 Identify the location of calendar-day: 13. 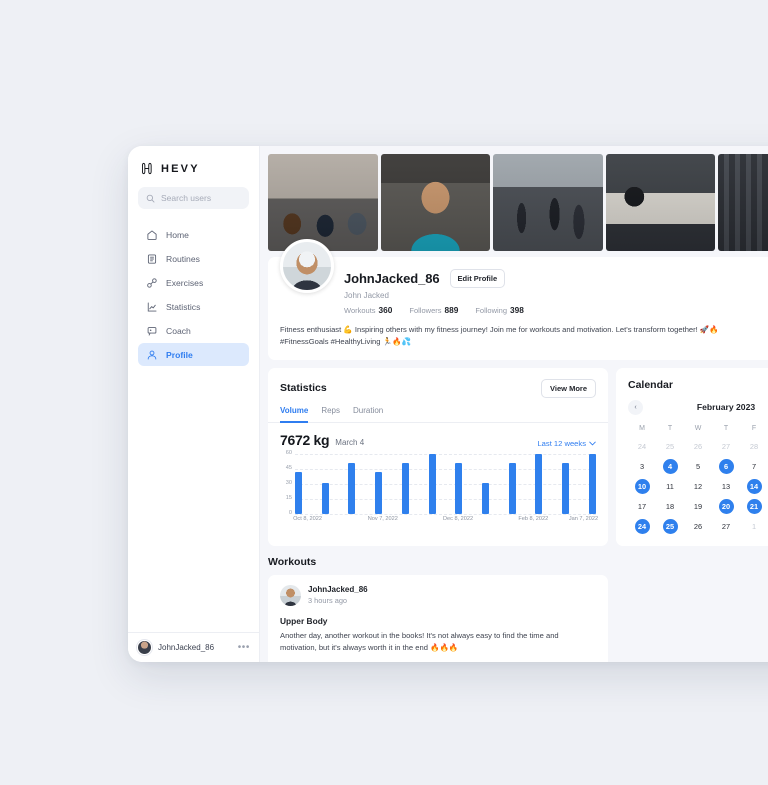
(726, 486).